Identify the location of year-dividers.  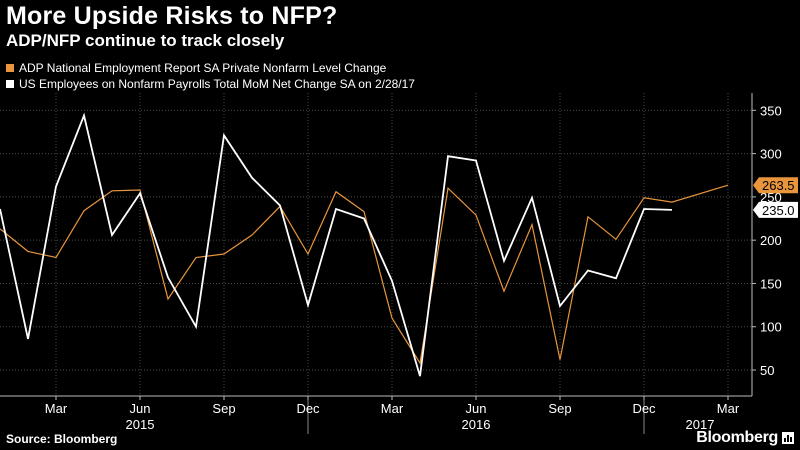
(476, 417).